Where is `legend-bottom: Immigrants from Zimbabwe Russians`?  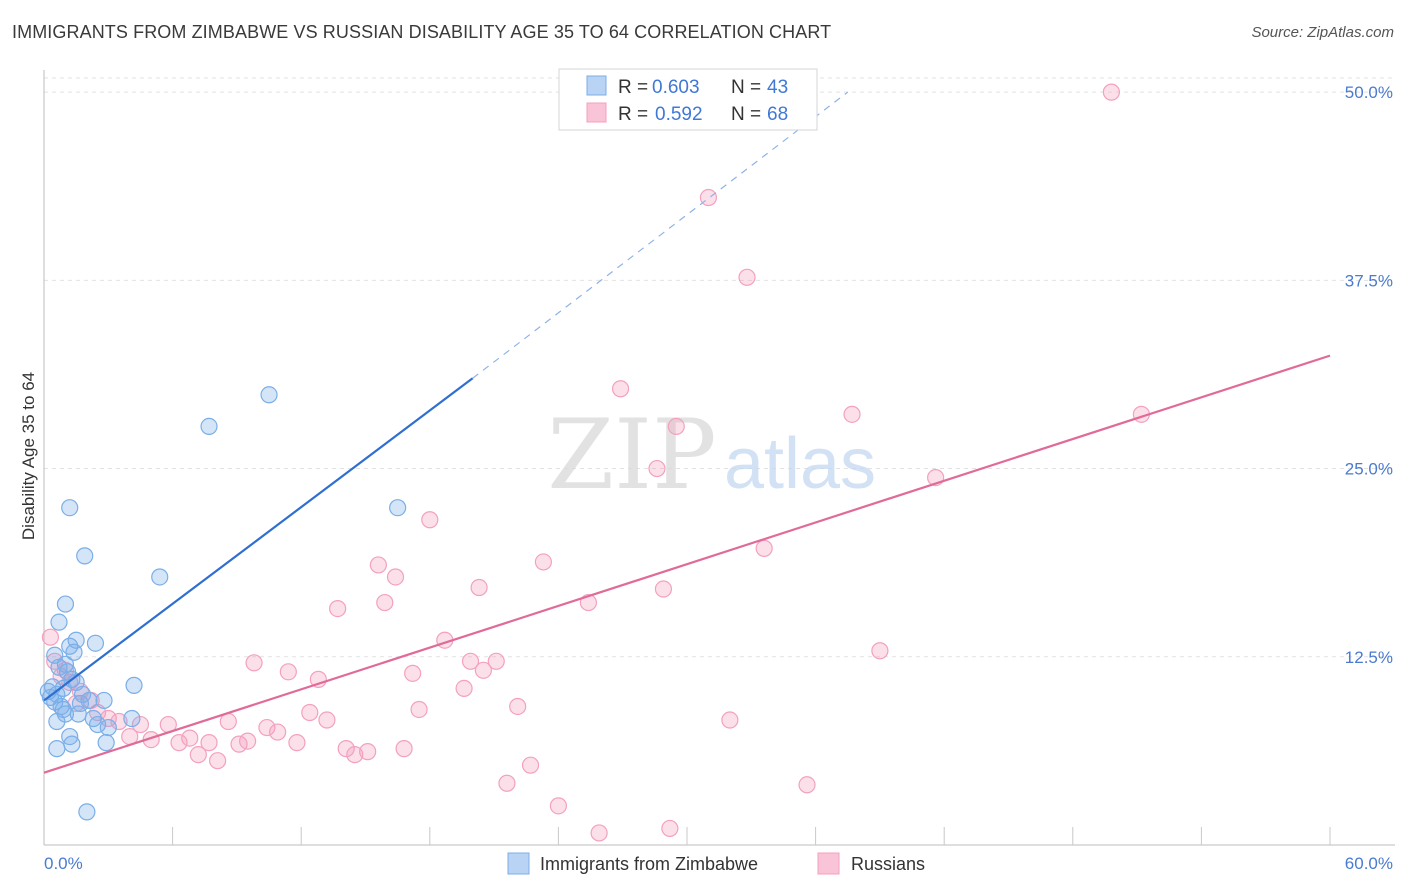
legend-bottom: Immigrants from Zimbabwe Russians is located at coordinates (716, 863).